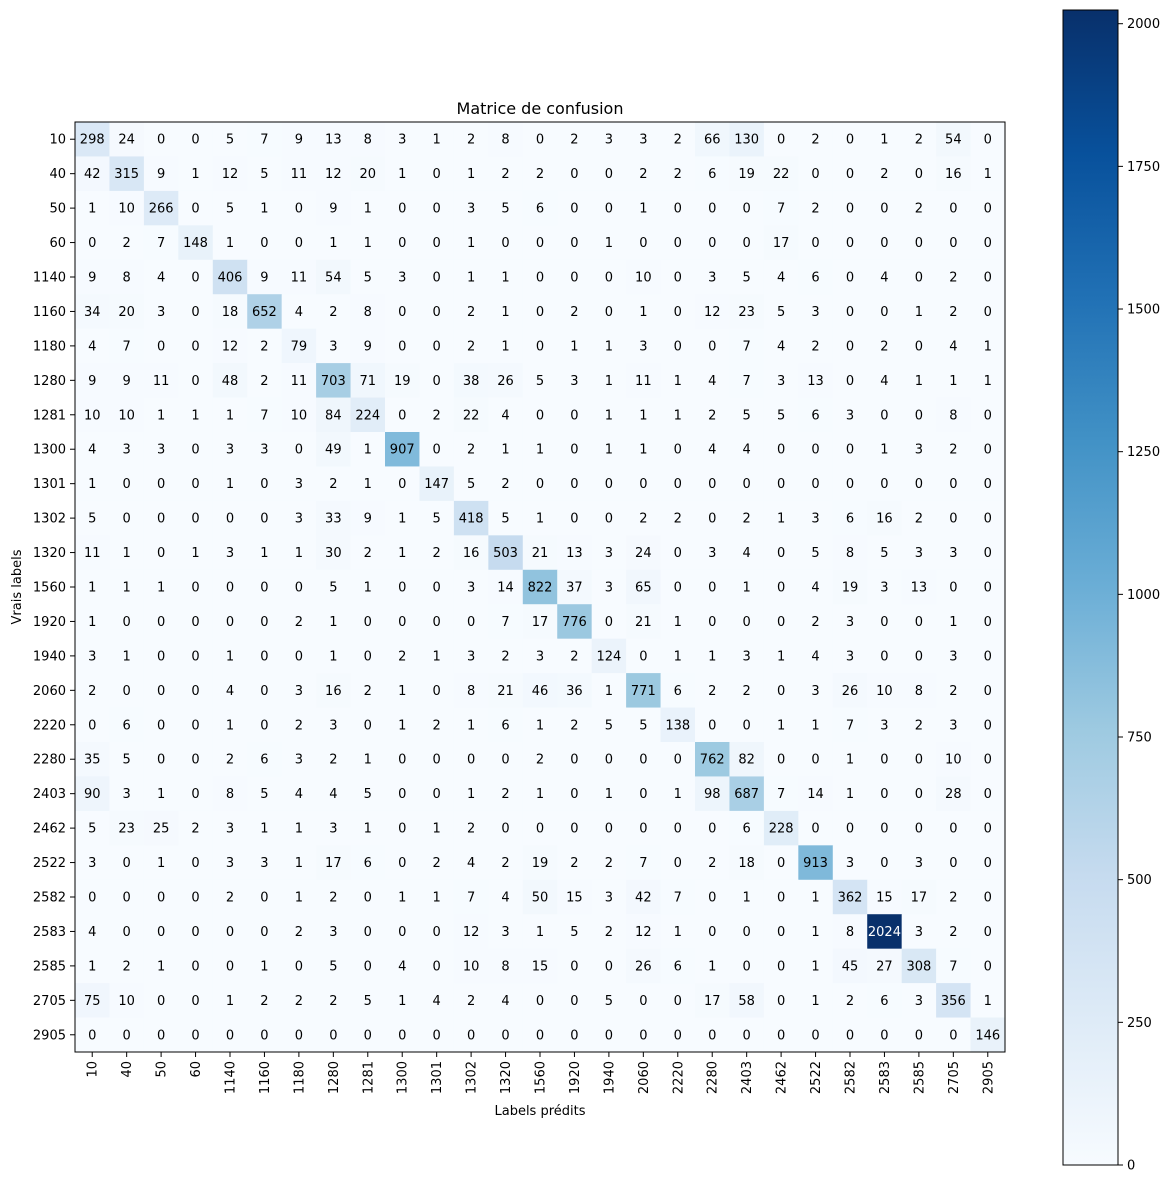 The height and width of the screenshot is (1183, 1175). What do you see at coordinates (92, 174) in the screenshot?
I see `cell-value-label: 42` at bounding box center [92, 174].